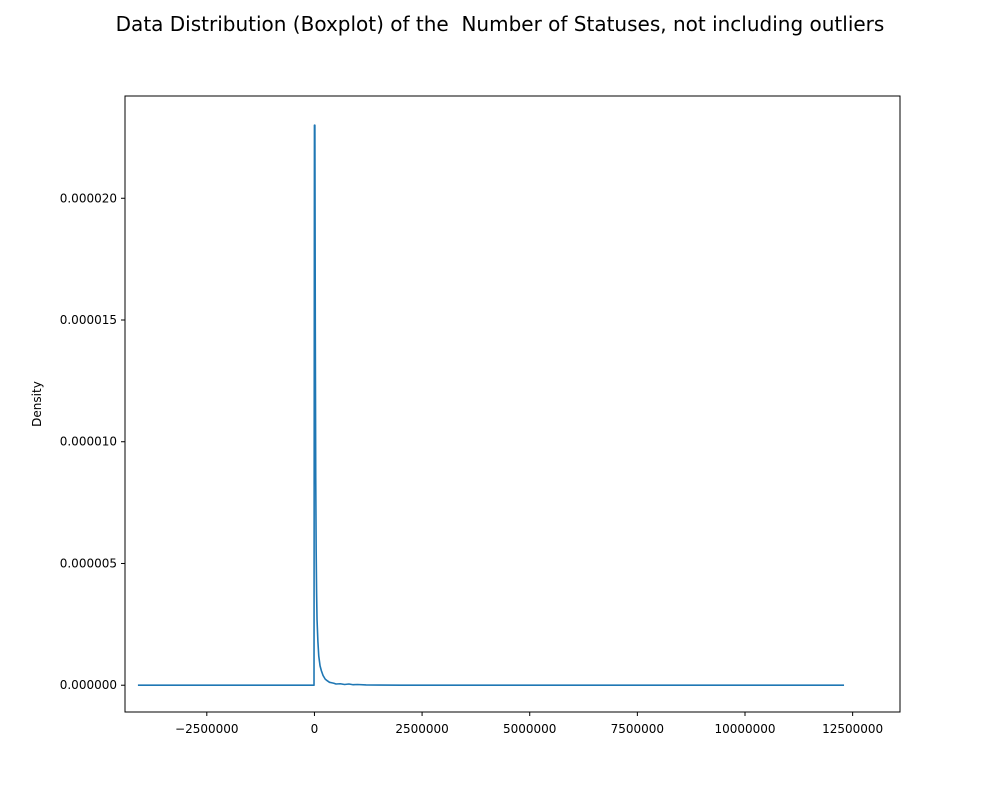 The image size is (1000, 800). Describe the element at coordinates (852, 729) in the screenshot. I see `x-tick-label: 12500000` at that location.